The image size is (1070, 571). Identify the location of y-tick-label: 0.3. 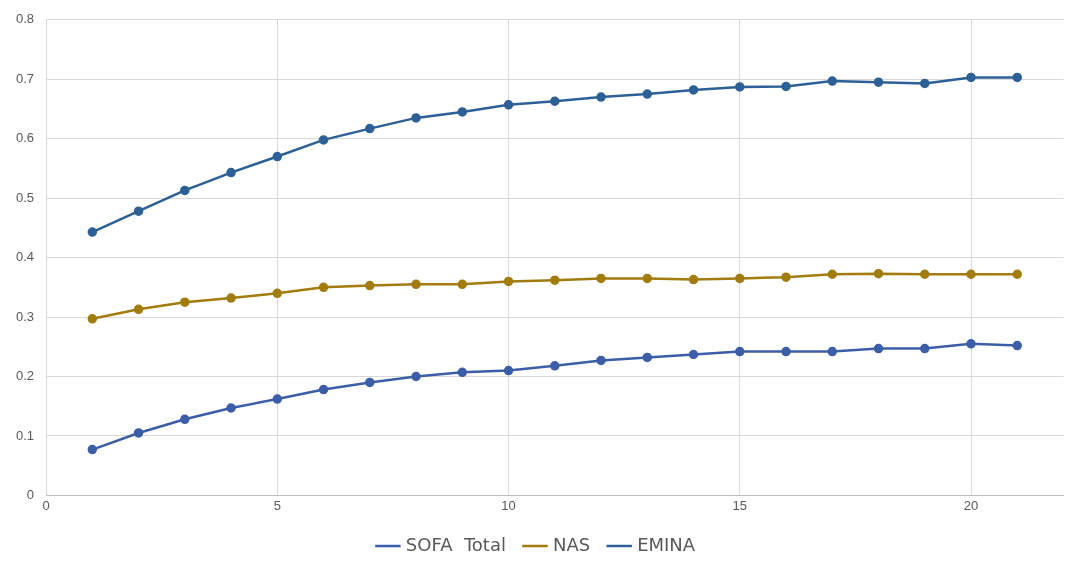
(25, 316).